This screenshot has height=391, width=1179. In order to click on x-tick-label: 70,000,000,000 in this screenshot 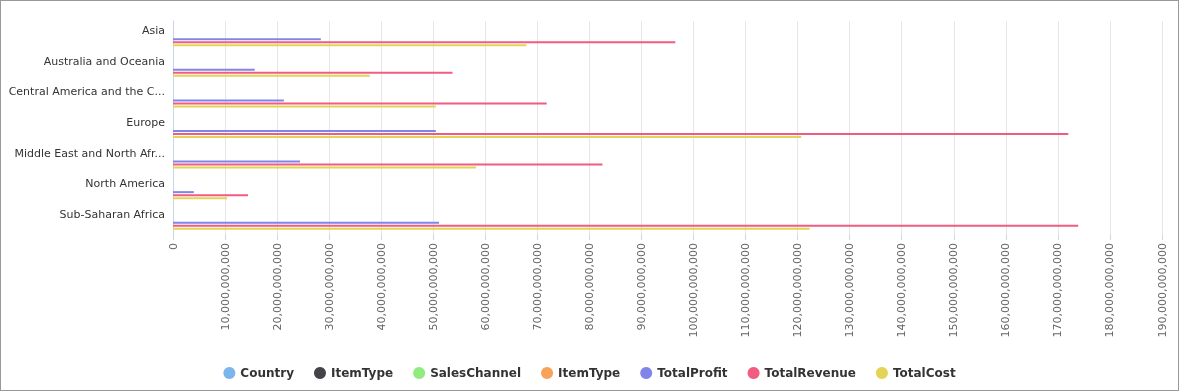, I will do `click(537, 287)`.